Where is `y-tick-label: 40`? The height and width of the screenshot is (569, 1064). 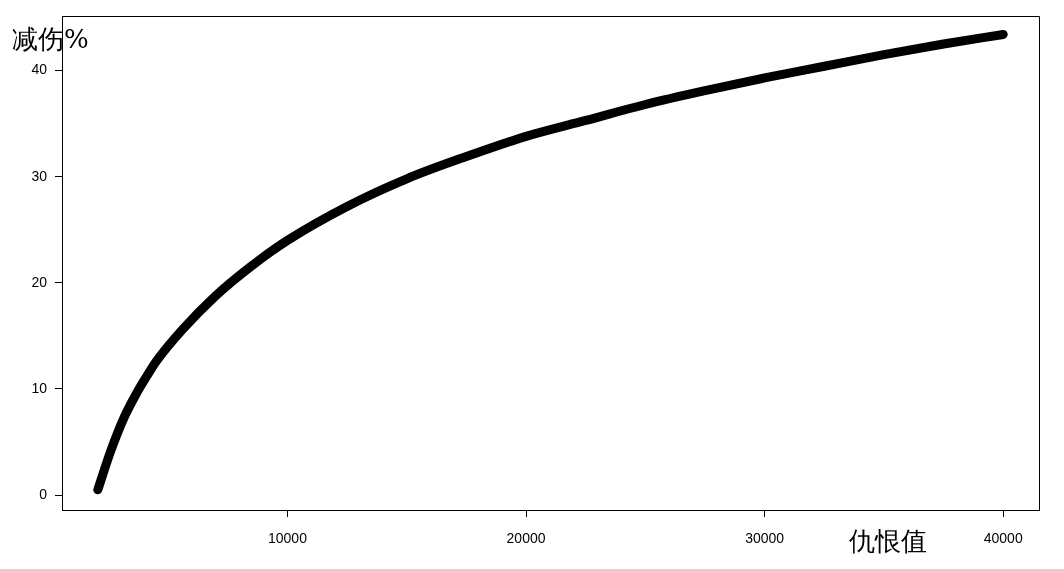 y-tick-label: 40 is located at coordinates (39, 69).